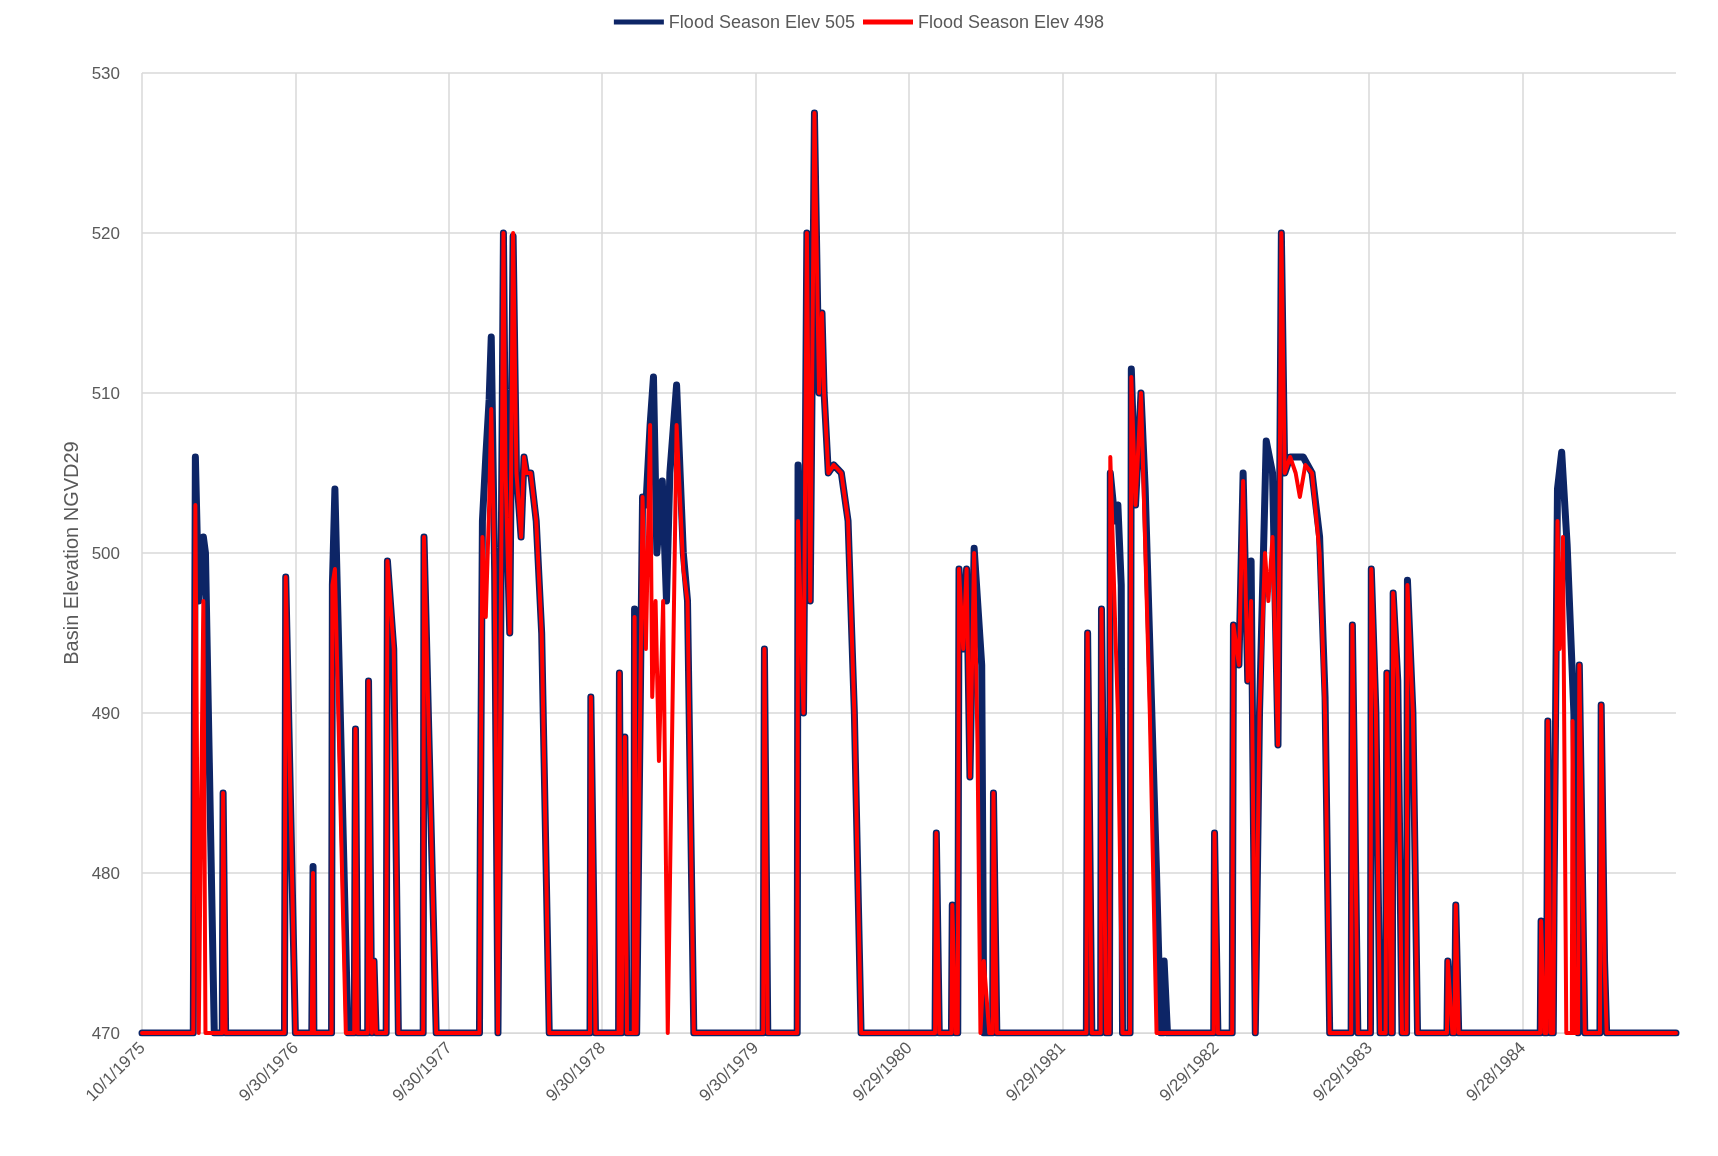 The height and width of the screenshot is (1156, 1718). Describe the element at coordinates (1011, 22) in the screenshot. I see `legend-label: Flood Season Elev 498` at that location.